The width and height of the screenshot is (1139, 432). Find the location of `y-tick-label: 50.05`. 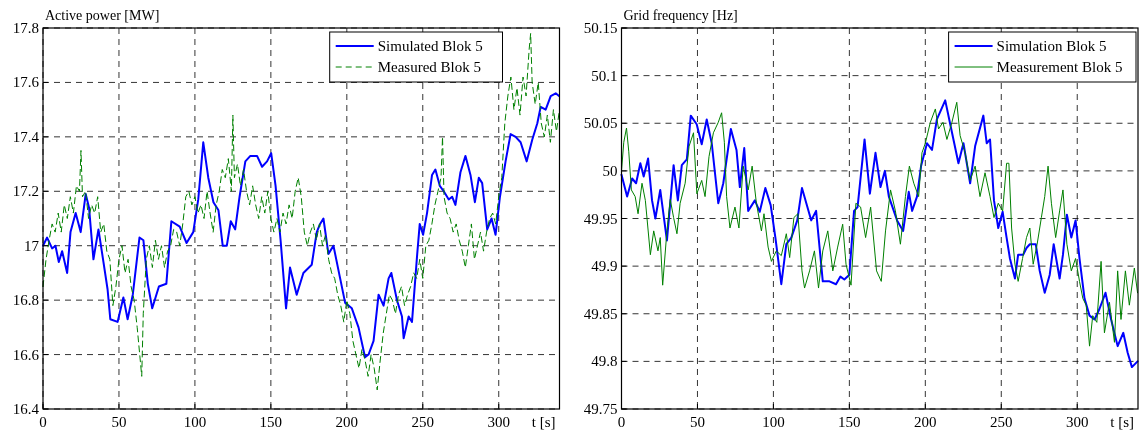

y-tick-label: 50.05 is located at coordinates (600, 123).